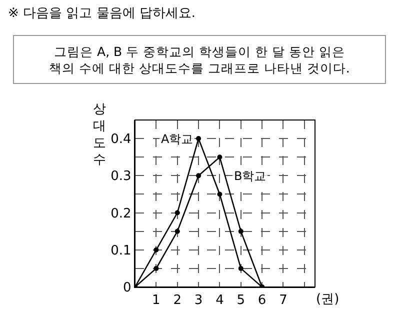 This screenshot has width=400, height=320. What do you see at coordinates (121, 140) in the screenshot?
I see `y-tick-label: 0.4` at bounding box center [121, 140].